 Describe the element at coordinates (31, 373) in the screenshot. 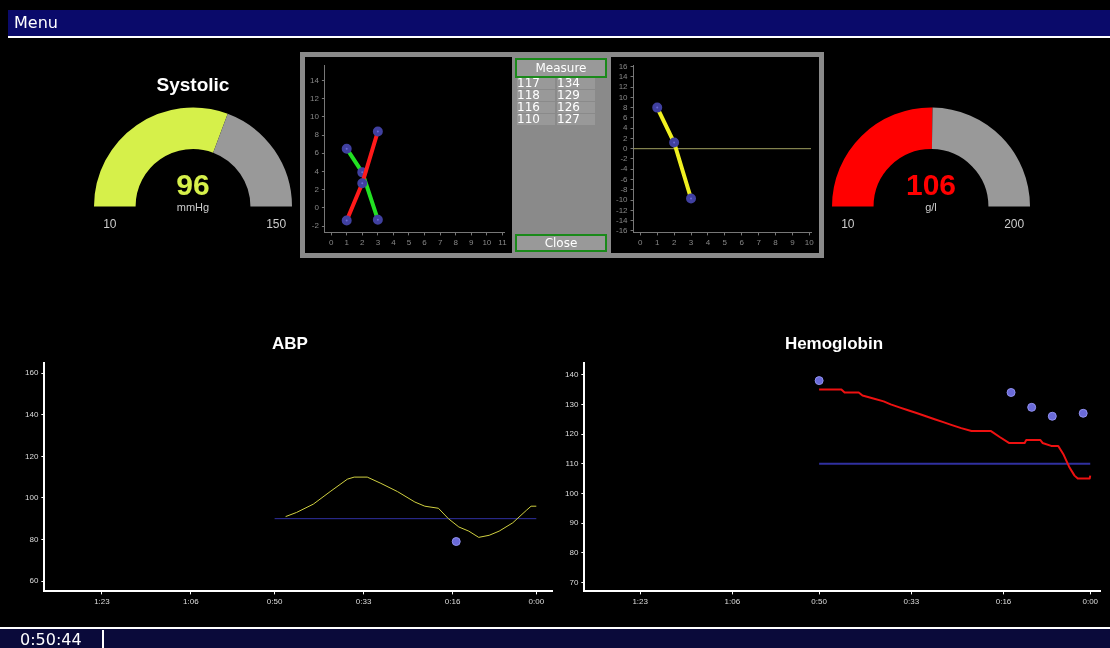

I see `y-tick-label: 160` at that location.